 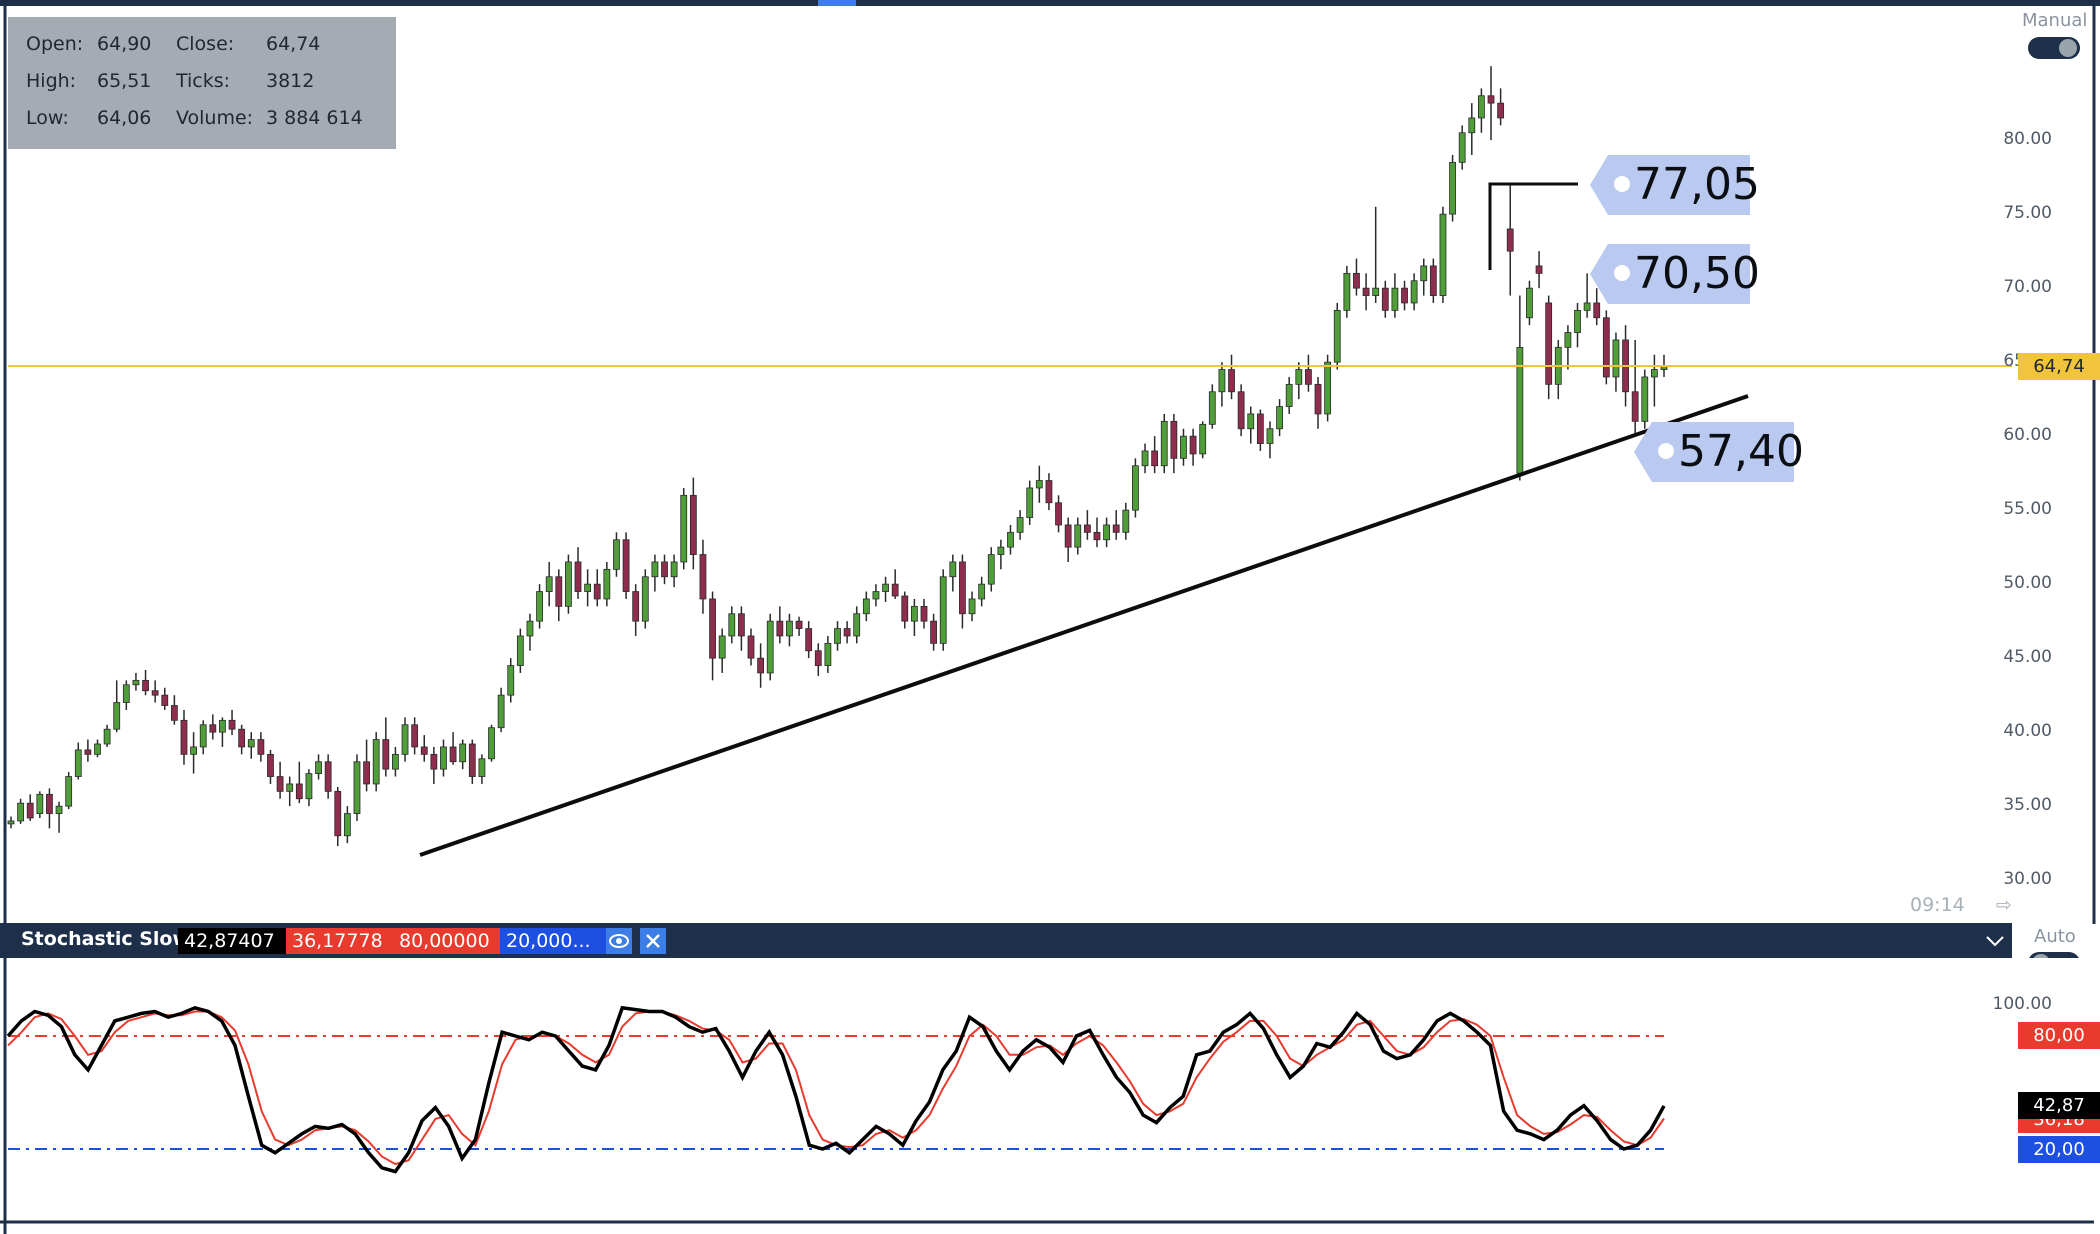 I want to click on price-tag-70: 70,50, so click(x=1675, y=274).